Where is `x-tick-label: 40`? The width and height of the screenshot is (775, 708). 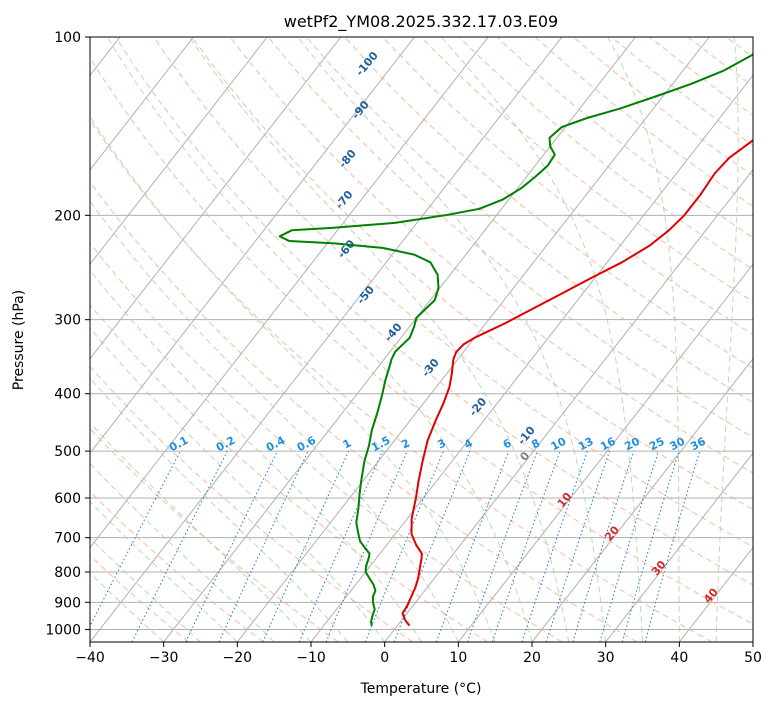 x-tick-label: 40 is located at coordinates (679, 658).